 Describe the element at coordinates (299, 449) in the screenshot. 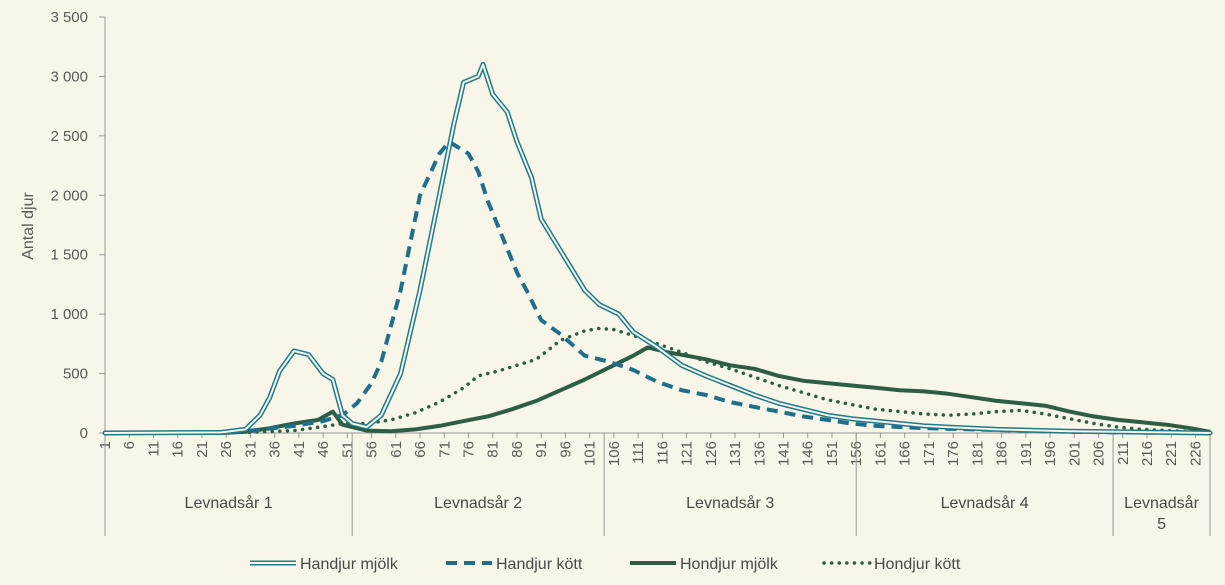

I see `x-tick-label: 41` at that location.